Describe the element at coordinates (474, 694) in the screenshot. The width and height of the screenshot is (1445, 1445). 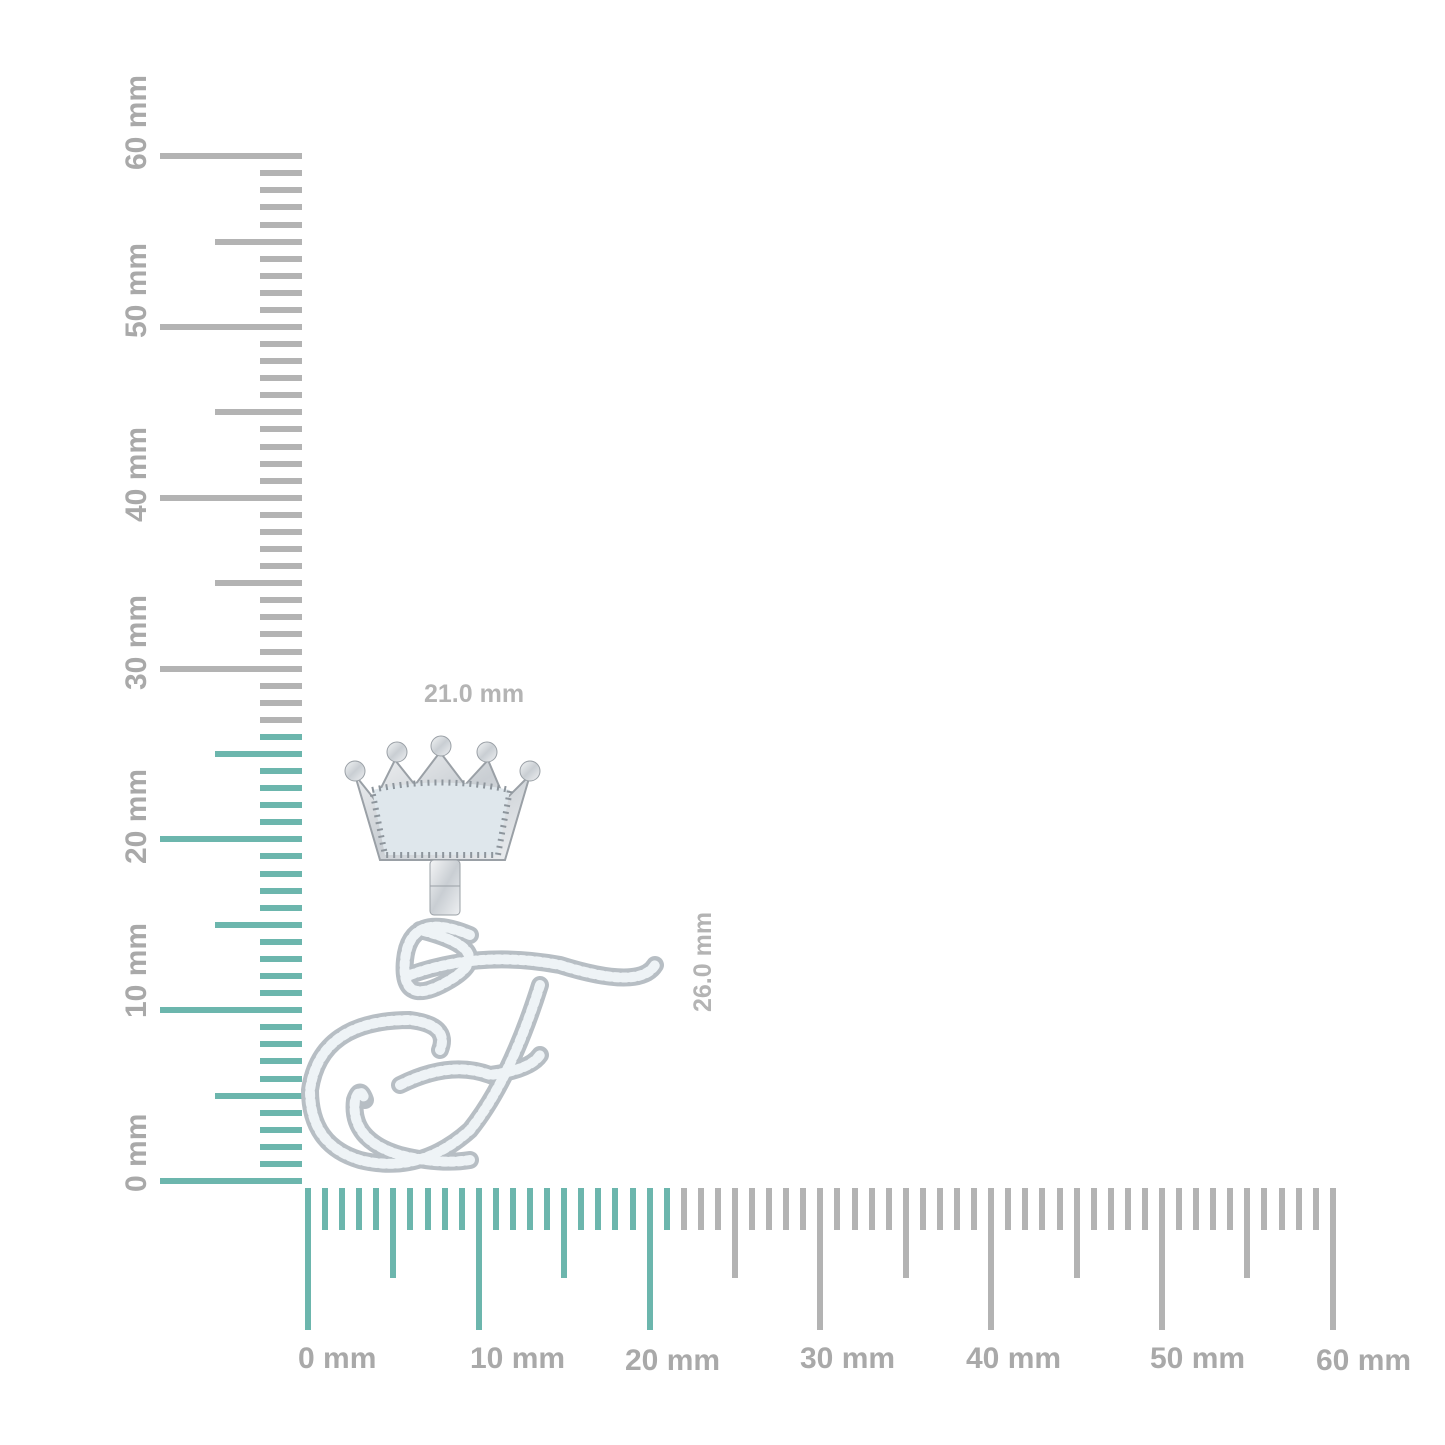
I see `width-dimension: 21.0 mm` at that location.